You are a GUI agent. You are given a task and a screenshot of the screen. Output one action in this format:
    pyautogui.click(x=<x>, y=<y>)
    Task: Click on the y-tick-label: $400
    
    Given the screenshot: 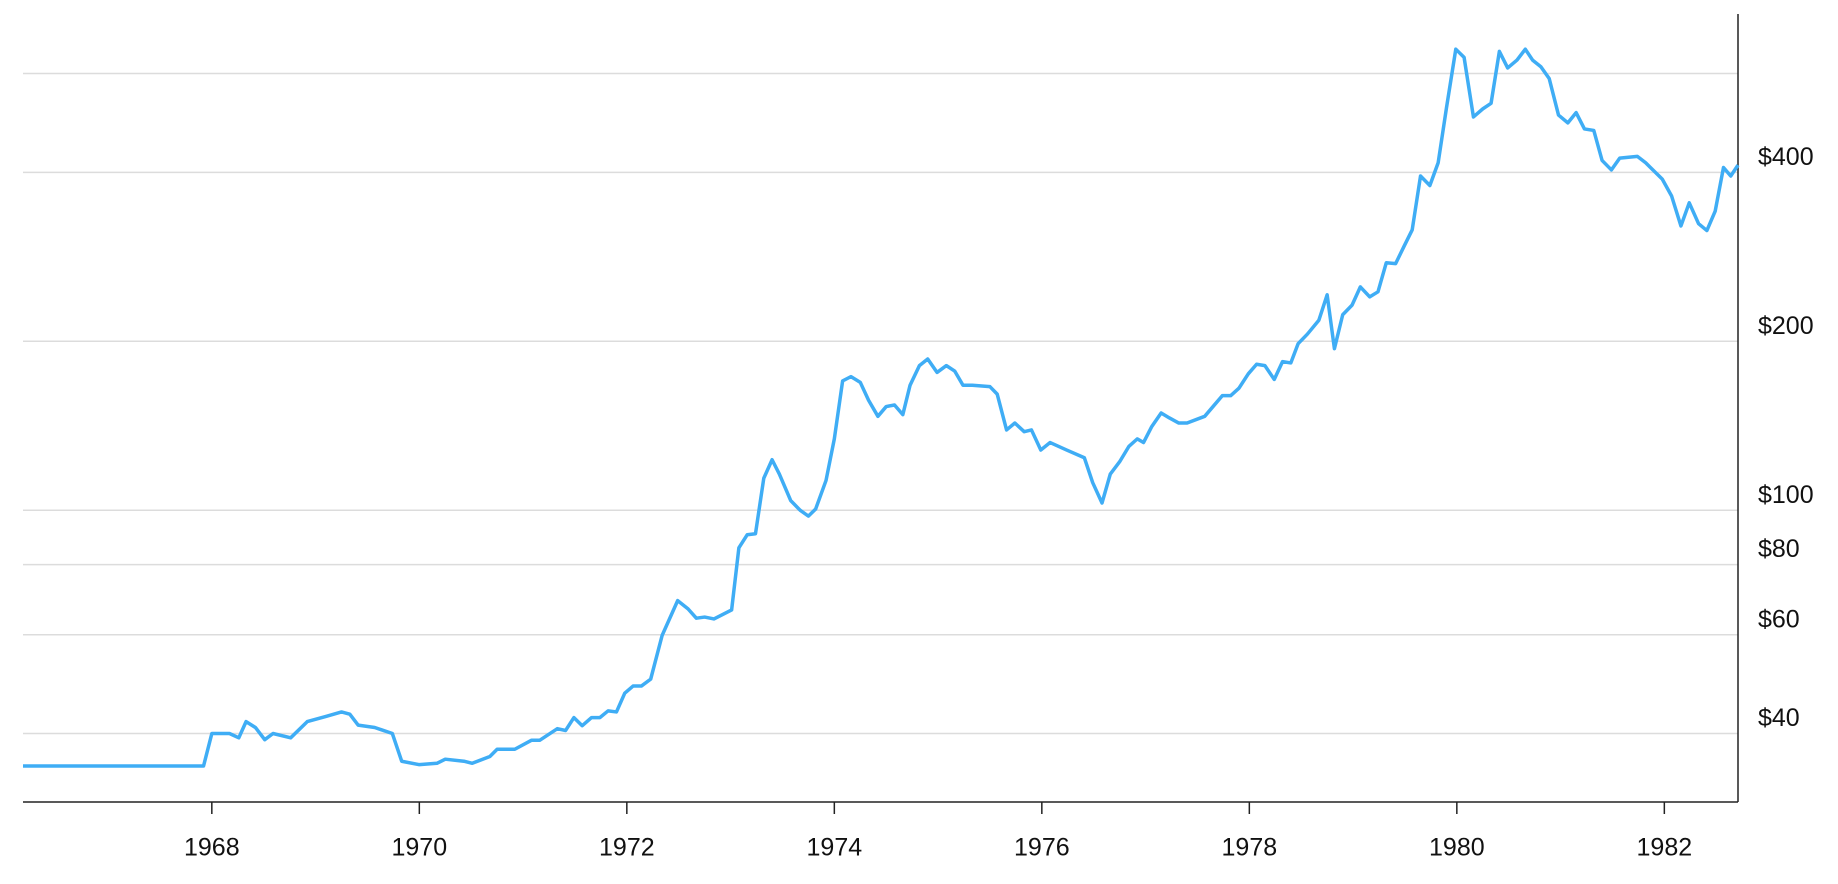 What is the action you would take?
    pyautogui.click(x=1786, y=157)
    